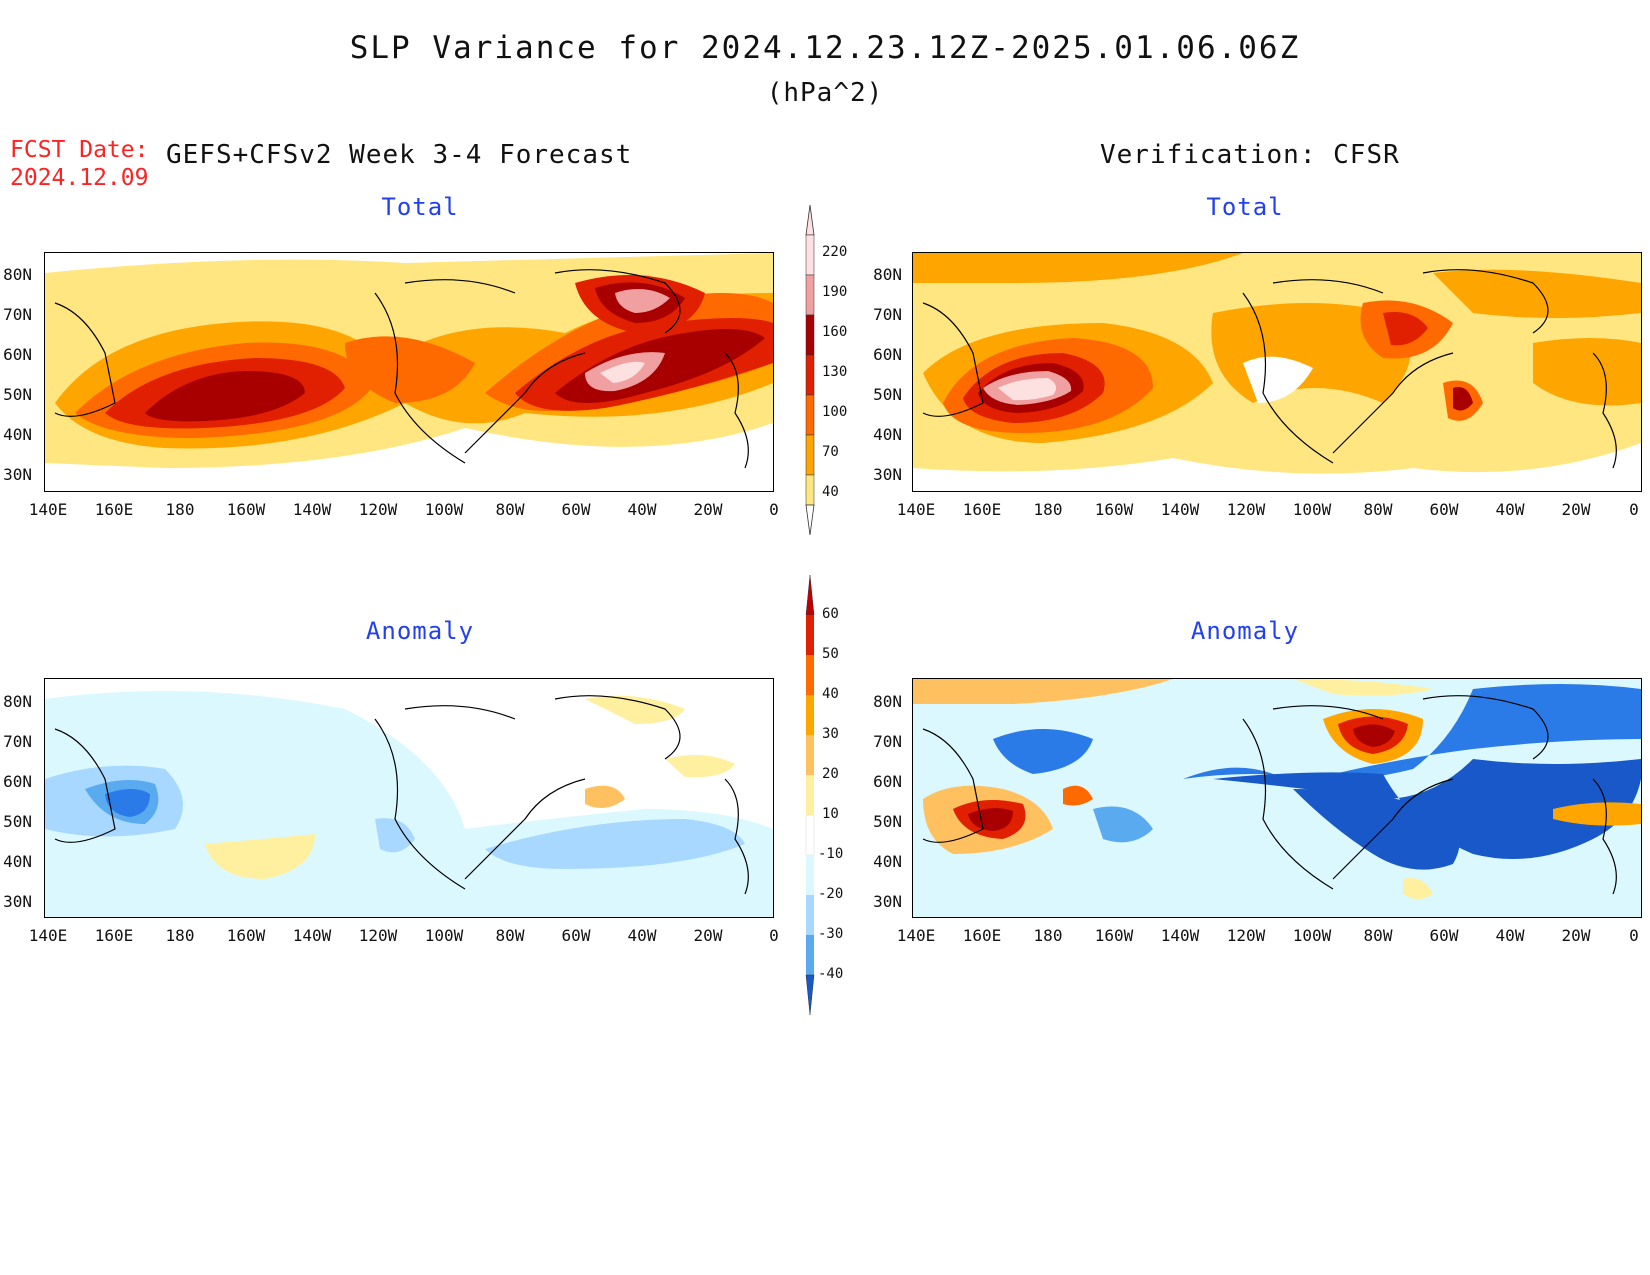  Describe the element at coordinates (830, 654) in the screenshot. I see `colorbar-anomaly-label: 50` at that location.